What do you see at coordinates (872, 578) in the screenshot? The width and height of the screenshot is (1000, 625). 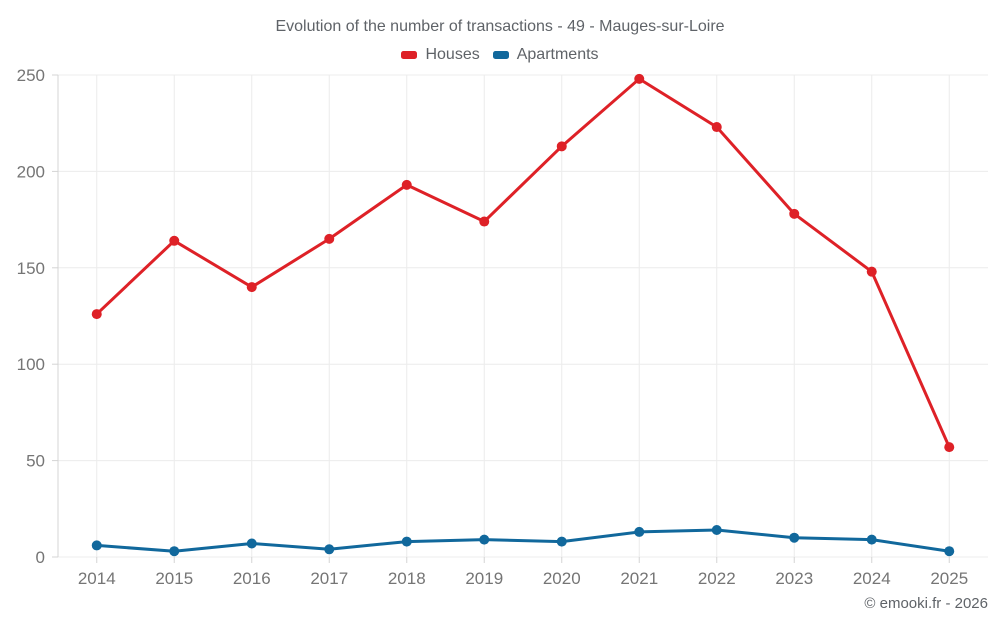 I see `x-tick-label-2024: 2024` at bounding box center [872, 578].